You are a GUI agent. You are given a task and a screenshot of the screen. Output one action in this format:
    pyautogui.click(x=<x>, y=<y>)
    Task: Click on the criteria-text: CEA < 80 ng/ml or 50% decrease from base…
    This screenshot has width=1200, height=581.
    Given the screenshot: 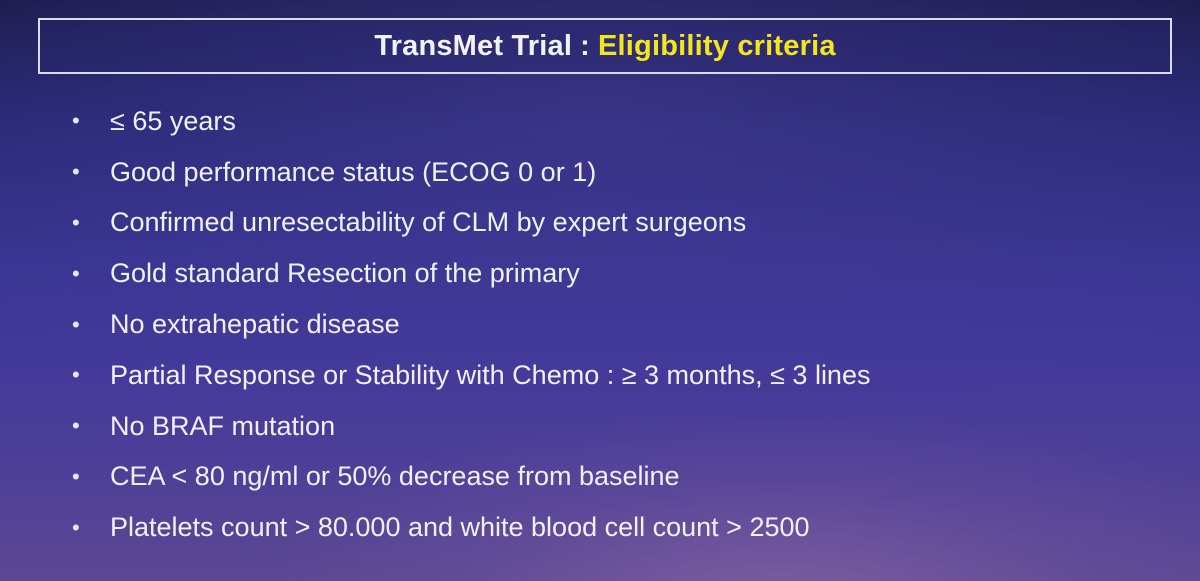 What is the action you would take?
    pyautogui.click(x=395, y=476)
    